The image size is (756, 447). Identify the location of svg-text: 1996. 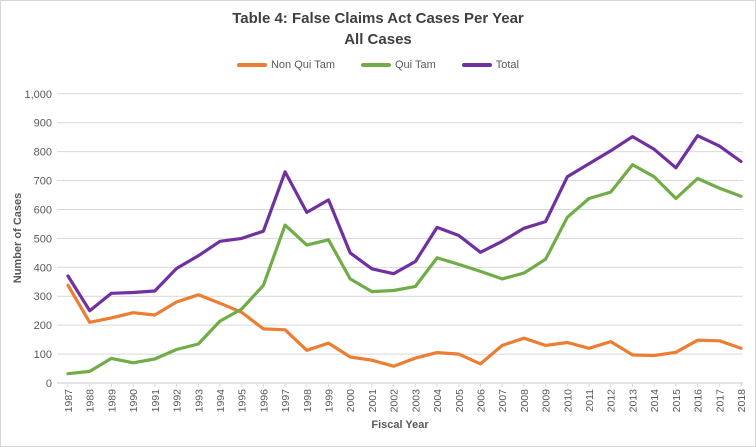
(264, 401).